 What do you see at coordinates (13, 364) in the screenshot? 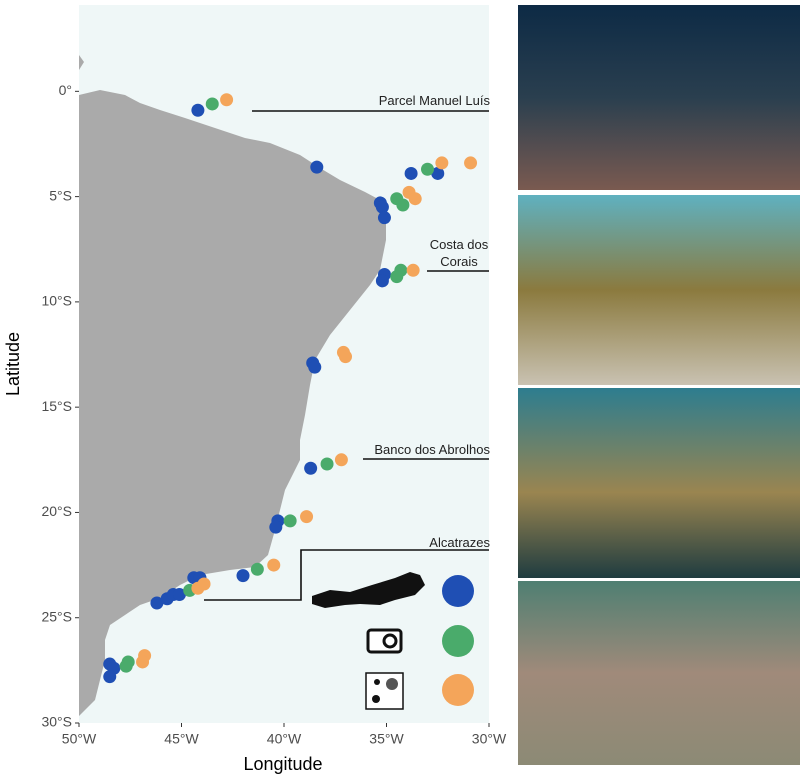
I see `y-axis-title: Latitude` at bounding box center [13, 364].